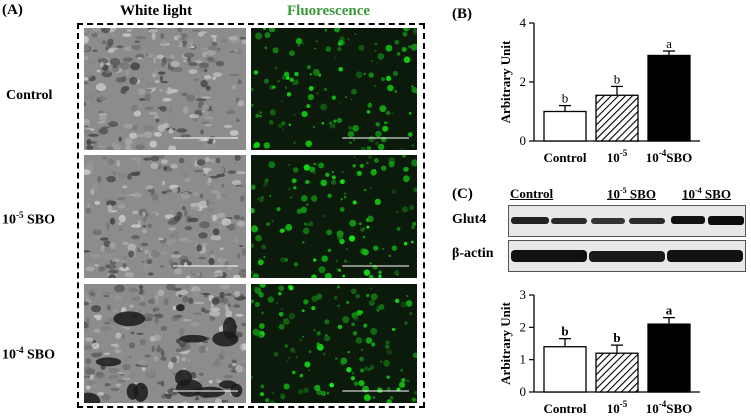 Image resolution: width=751 pixels, height=419 pixels. Describe the element at coordinates (29, 219) in the screenshot. I see `row-label-10-5-sbo: 10-5 SBO` at that location.